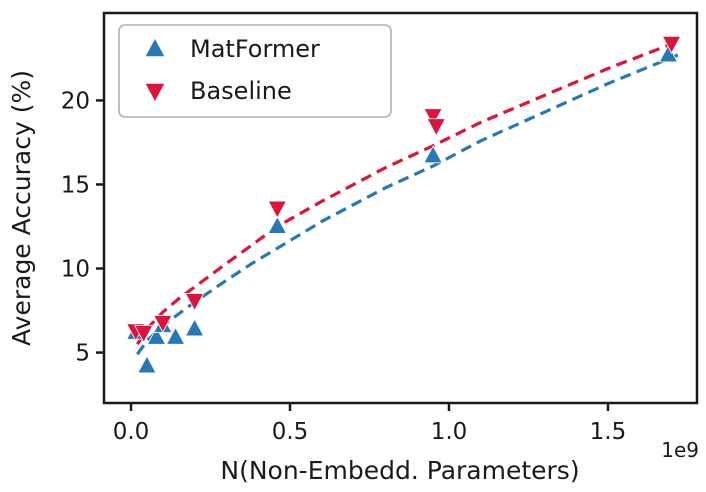 The image size is (706, 492). I want to click on legend-label: Baseline, so click(241, 91).